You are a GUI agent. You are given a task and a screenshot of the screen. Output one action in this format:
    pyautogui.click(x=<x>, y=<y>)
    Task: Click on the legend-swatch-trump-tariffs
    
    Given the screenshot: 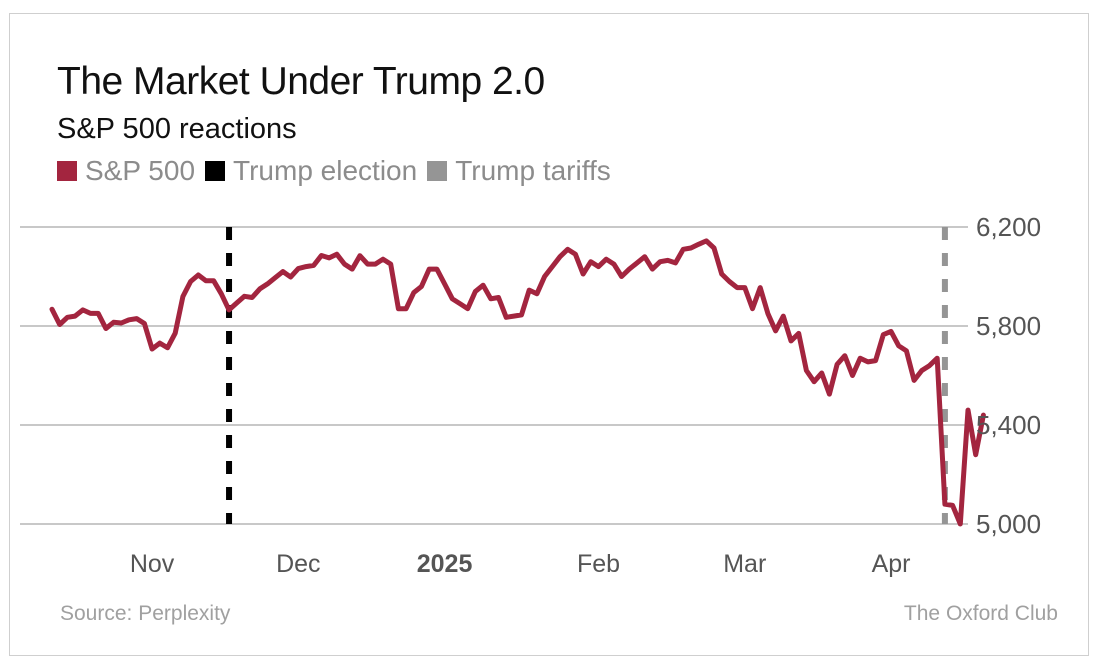 What is the action you would take?
    pyautogui.click(x=437, y=171)
    